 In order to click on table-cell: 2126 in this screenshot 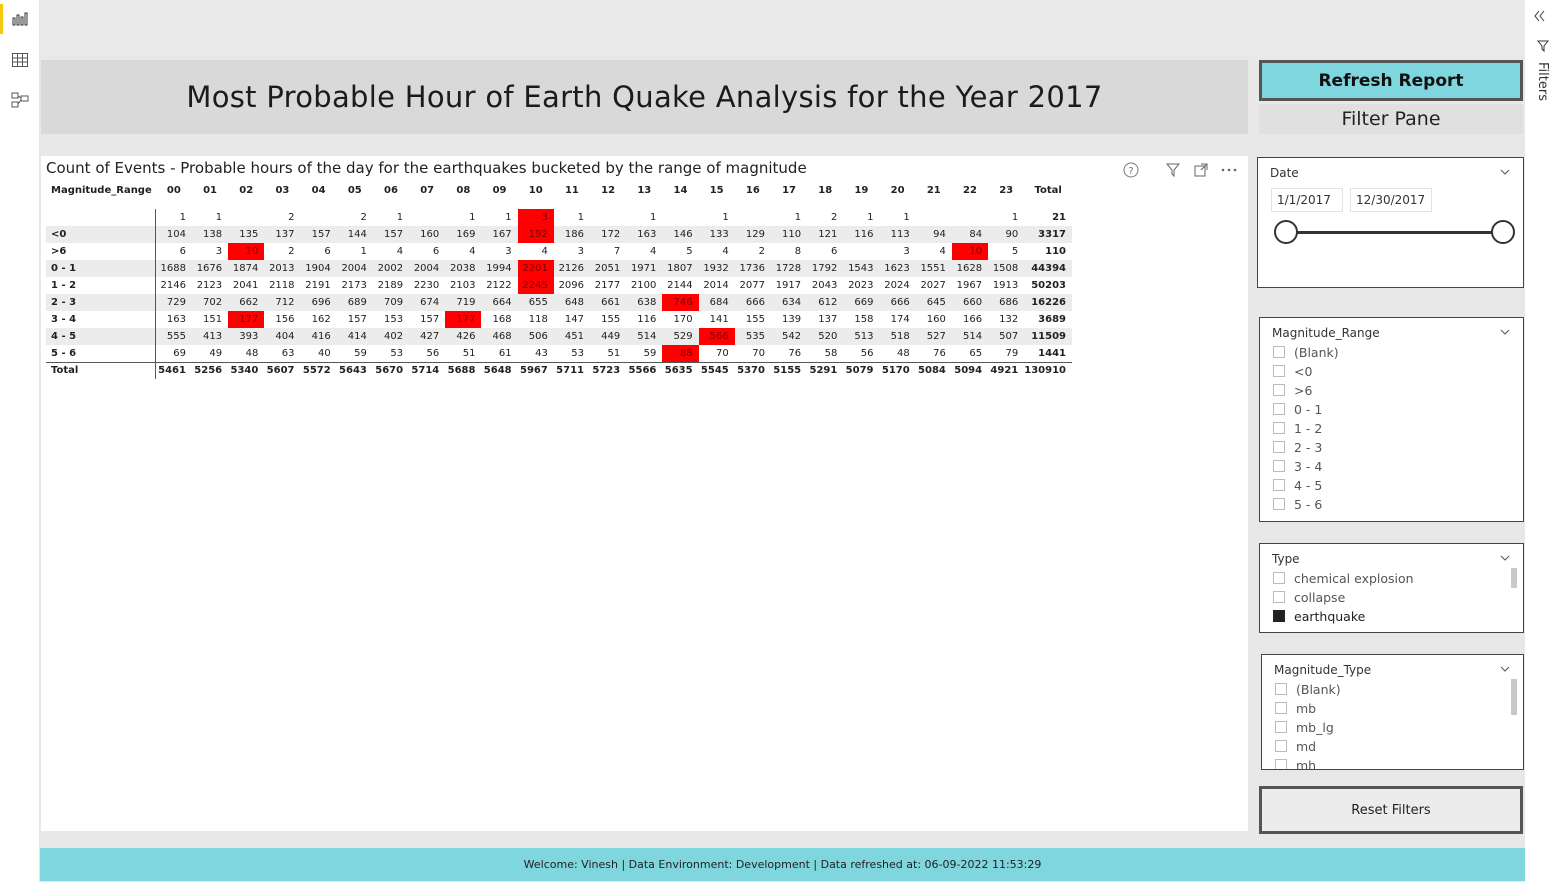, I will do `click(572, 268)`.